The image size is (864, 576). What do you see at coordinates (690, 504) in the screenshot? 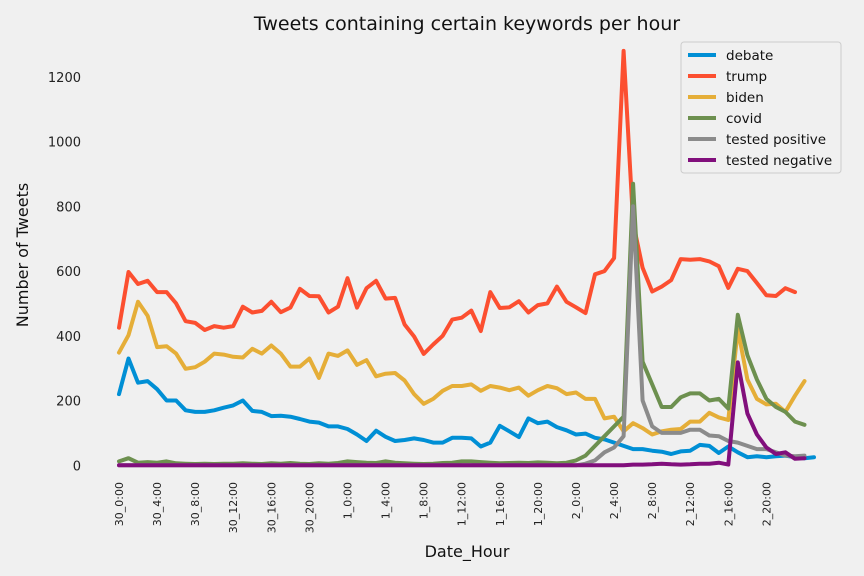
I see `x-tick-label: 2_12:00` at bounding box center [690, 504].